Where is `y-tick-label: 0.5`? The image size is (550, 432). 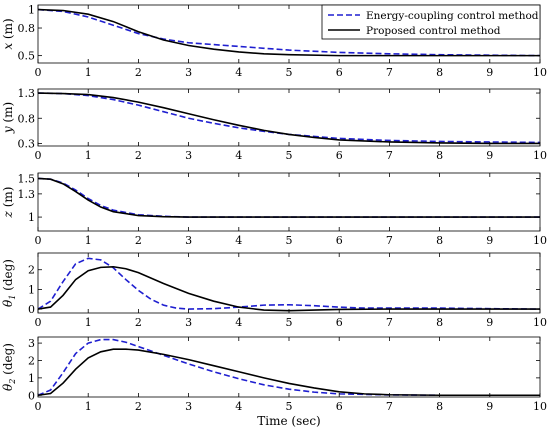
y-tick-label: 0.5 is located at coordinates (27, 56).